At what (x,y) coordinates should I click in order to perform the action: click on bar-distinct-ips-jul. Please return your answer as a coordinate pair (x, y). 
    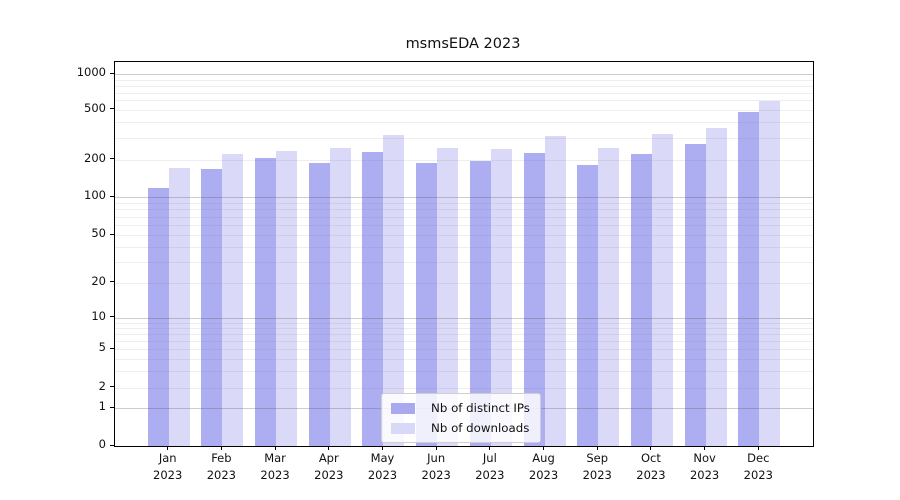
    Looking at the image, I should click on (480, 303).